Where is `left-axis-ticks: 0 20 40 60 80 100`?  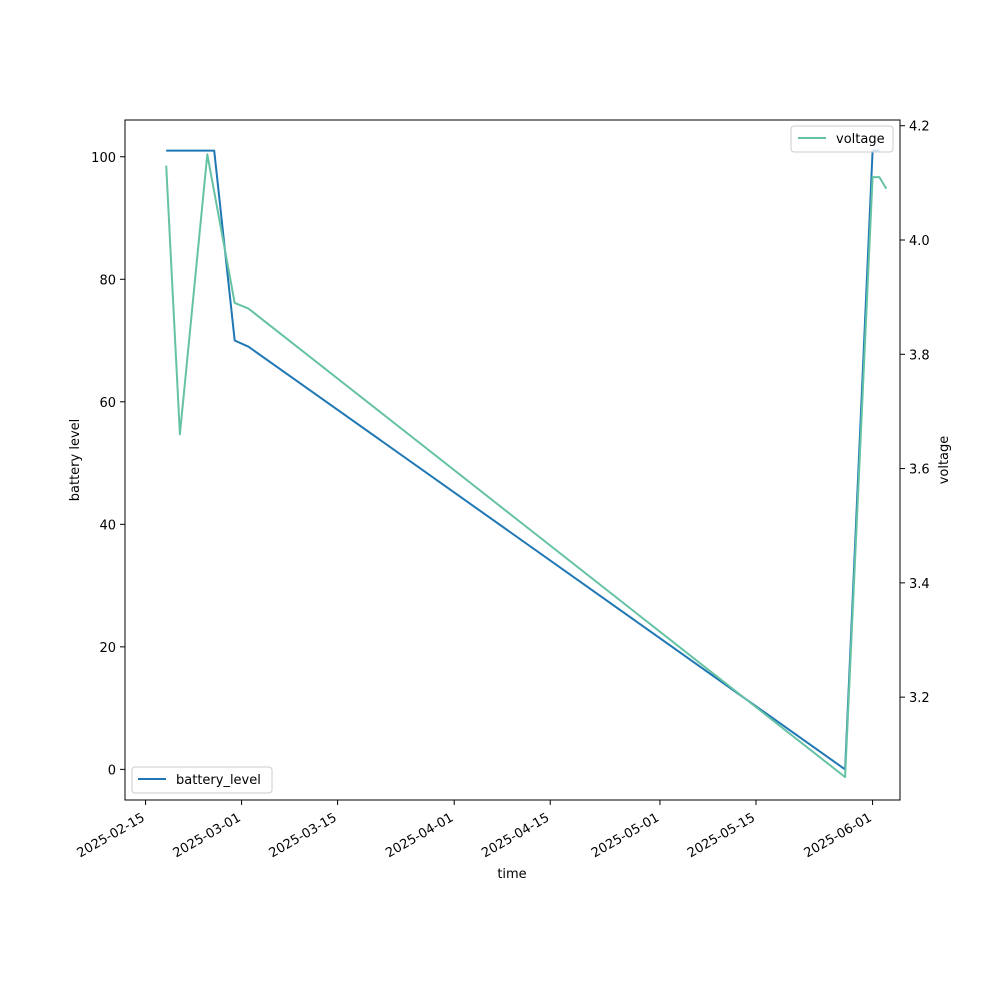
left-axis-ticks: 0 20 40 60 80 100 is located at coordinates (108, 464).